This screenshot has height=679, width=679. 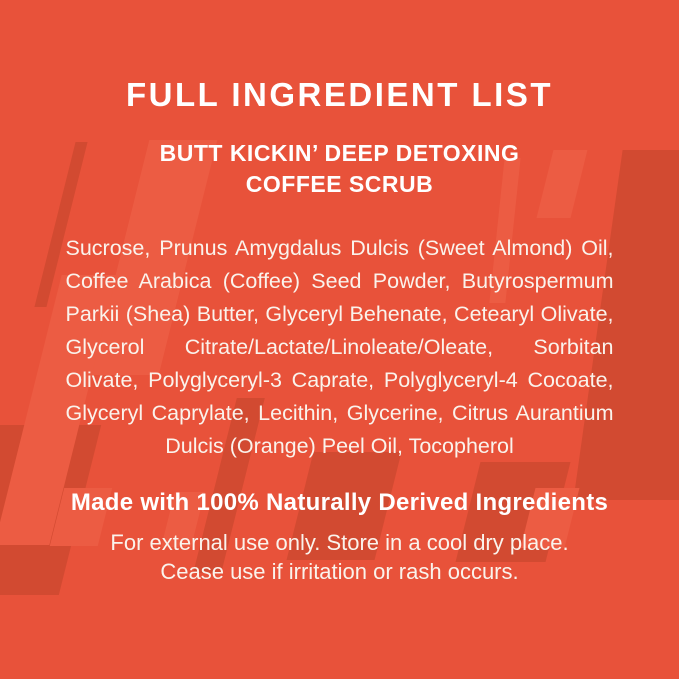 What do you see at coordinates (339, 183) in the screenshot?
I see `product-name-line2: COFFEE SCRUB` at bounding box center [339, 183].